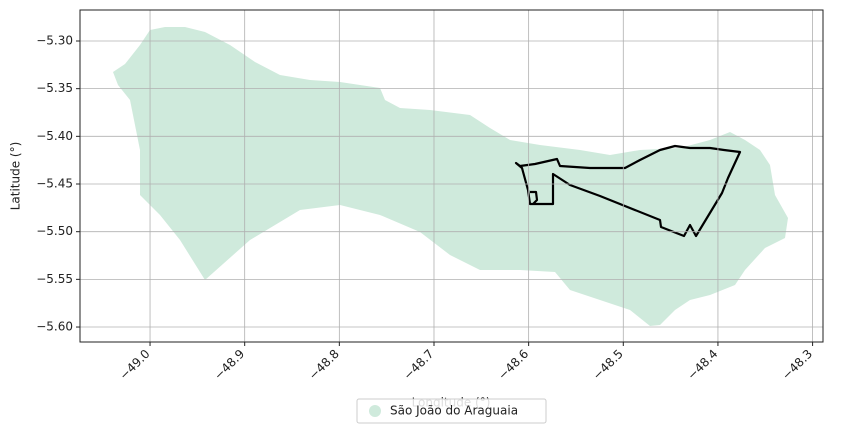  I want to click on x-tick-label: −48.5, so click(608, 365).